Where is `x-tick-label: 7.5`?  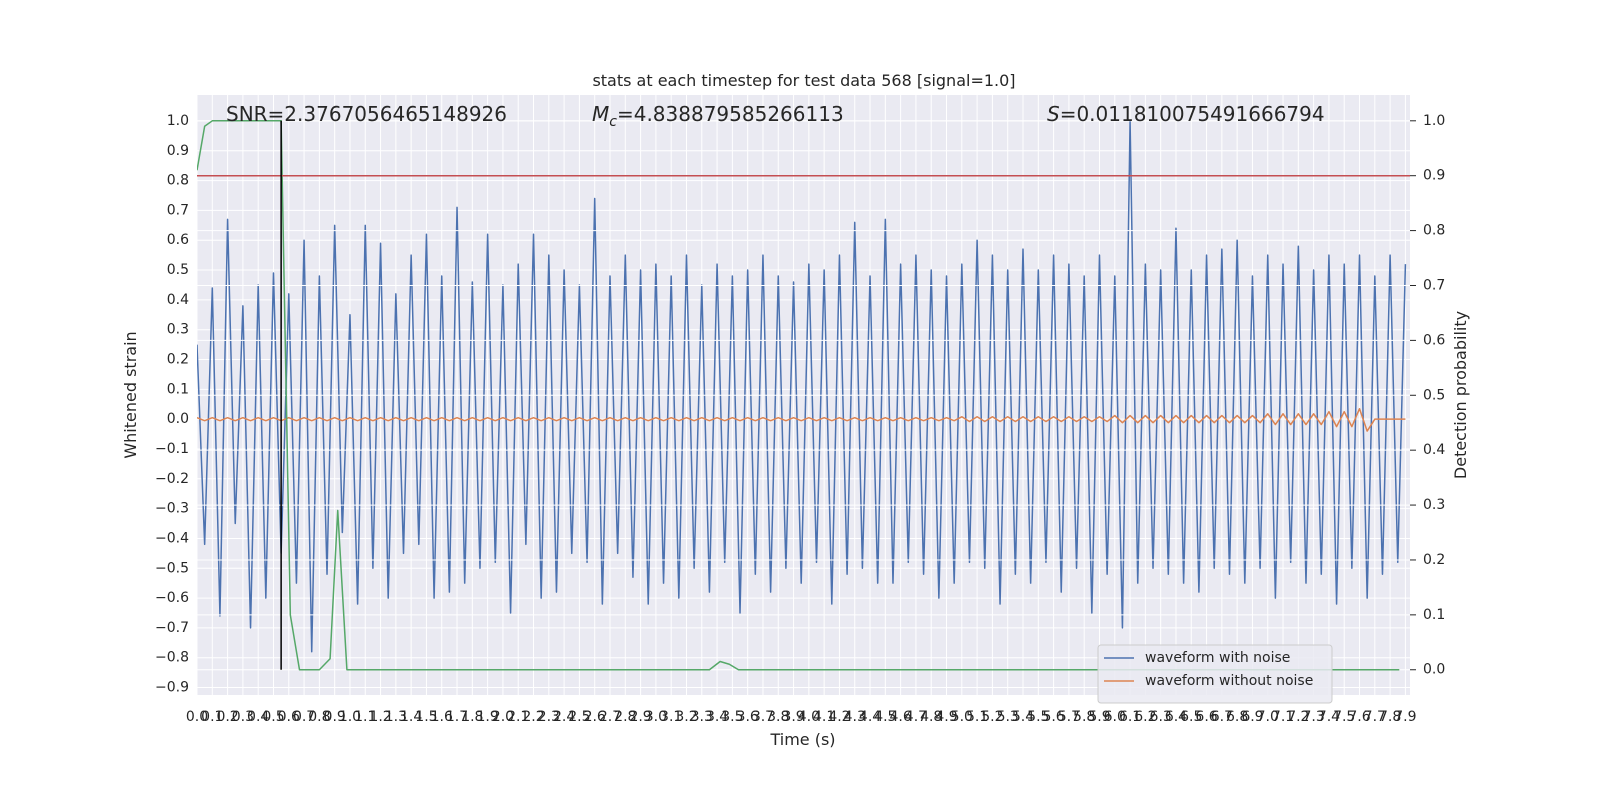 x-tick-label: 7.5 is located at coordinates (1344, 717).